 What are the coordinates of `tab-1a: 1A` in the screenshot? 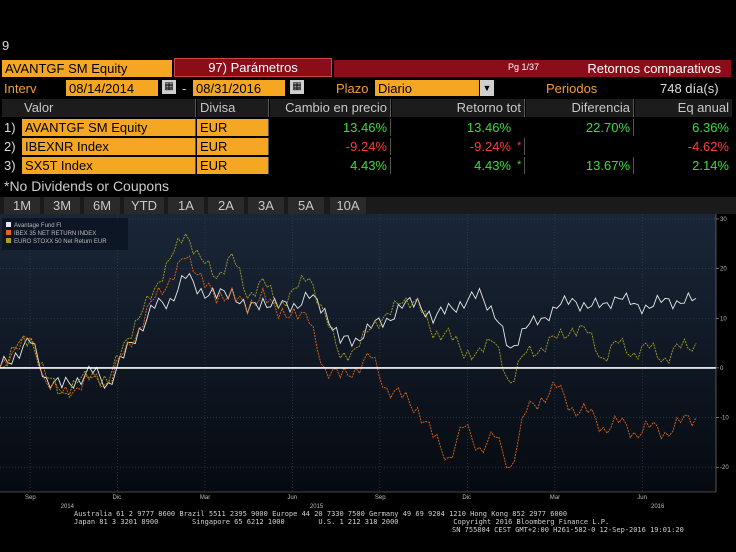 It's located at (186, 205).